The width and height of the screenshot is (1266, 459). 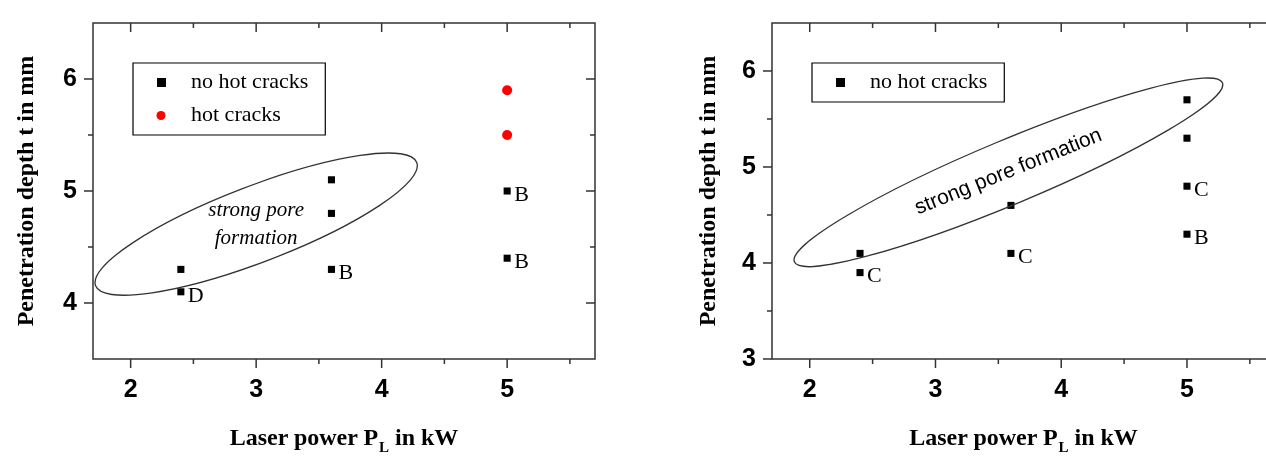 What do you see at coordinates (256, 223) in the screenshot?
I see `annotation: strong pore formation` at bounding box center [256, 223].